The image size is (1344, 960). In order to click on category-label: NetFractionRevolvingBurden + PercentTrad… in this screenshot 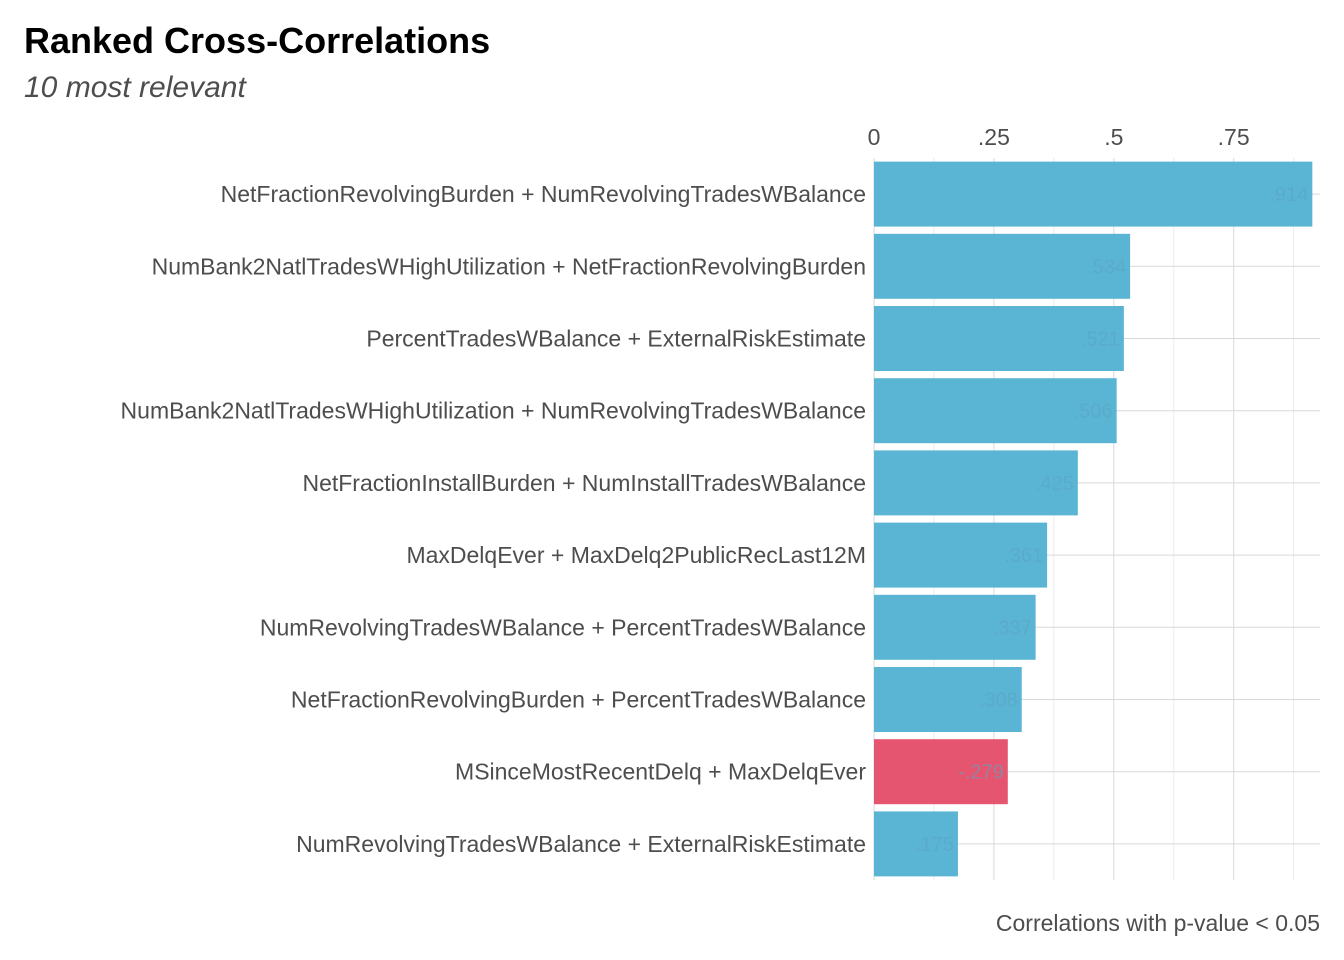, I will do `click(578, 700)`.